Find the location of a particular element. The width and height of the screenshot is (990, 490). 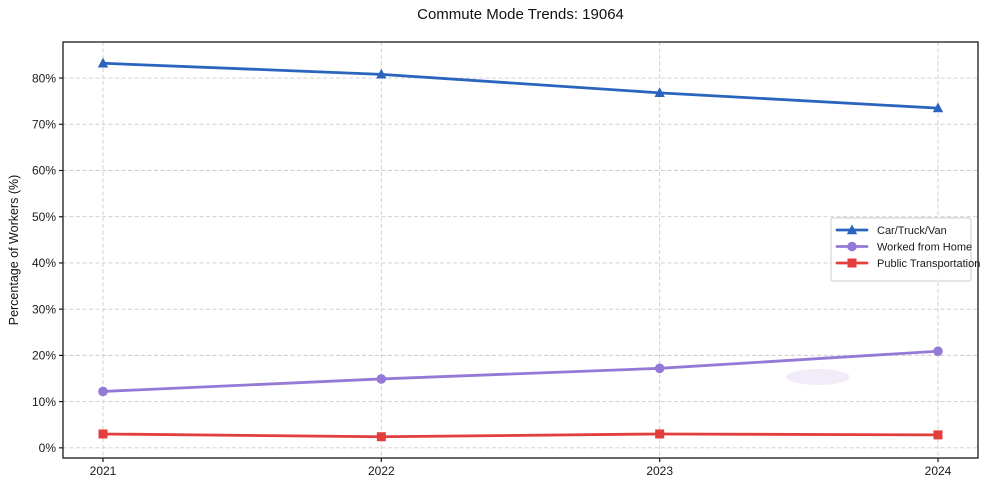

y-tick-label: 10% is located at coordinates (44, 402).